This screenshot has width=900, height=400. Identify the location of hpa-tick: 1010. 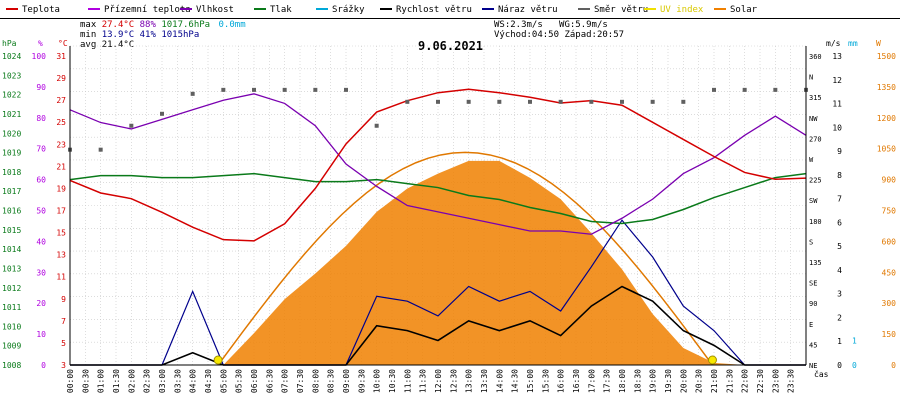
(11, 326).